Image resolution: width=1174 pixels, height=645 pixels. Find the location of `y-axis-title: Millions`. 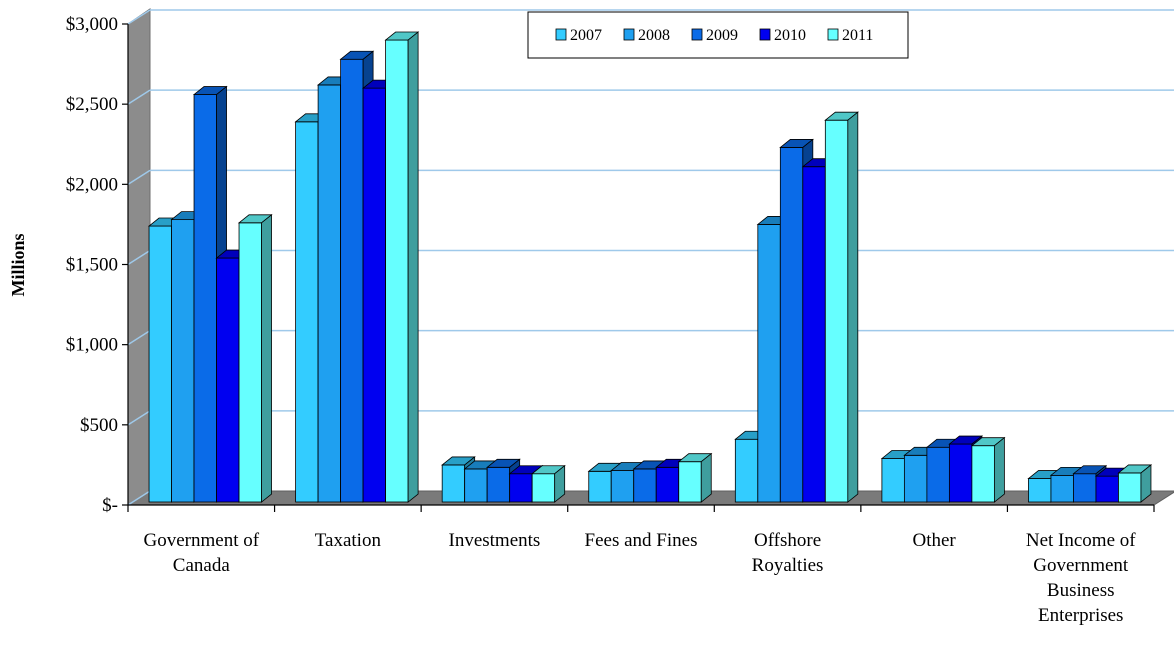

y-axis-title: Millions is located at coordinates (18, 264).